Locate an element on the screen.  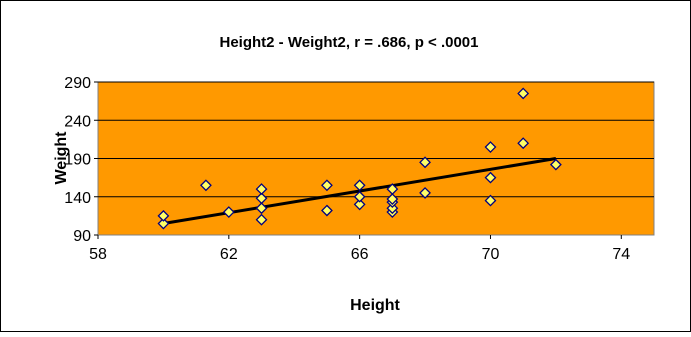
y-tick-label: 290 is located at coordinates (77, 83).